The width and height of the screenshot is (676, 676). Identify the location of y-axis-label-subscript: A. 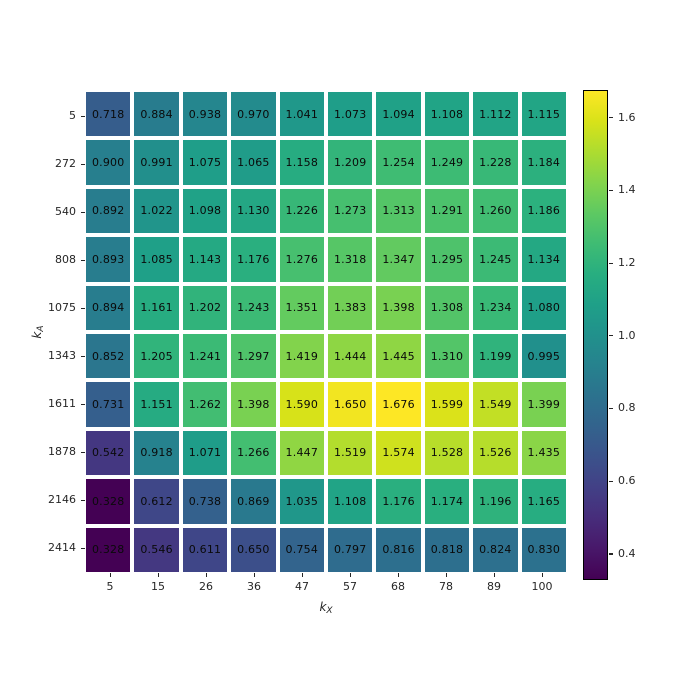
(41, 328).